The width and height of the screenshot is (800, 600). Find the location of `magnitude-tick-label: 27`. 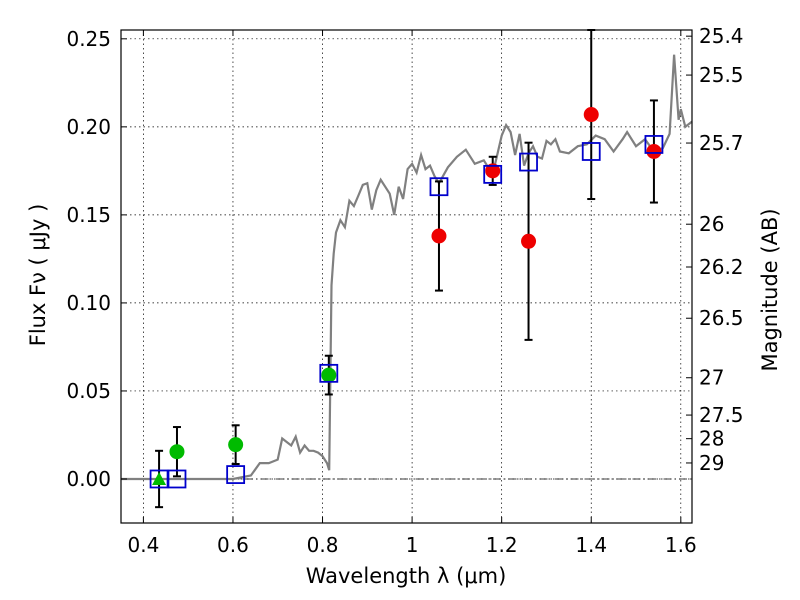

magnitude-tick-label: 27 is located at coordinates (711, 378).